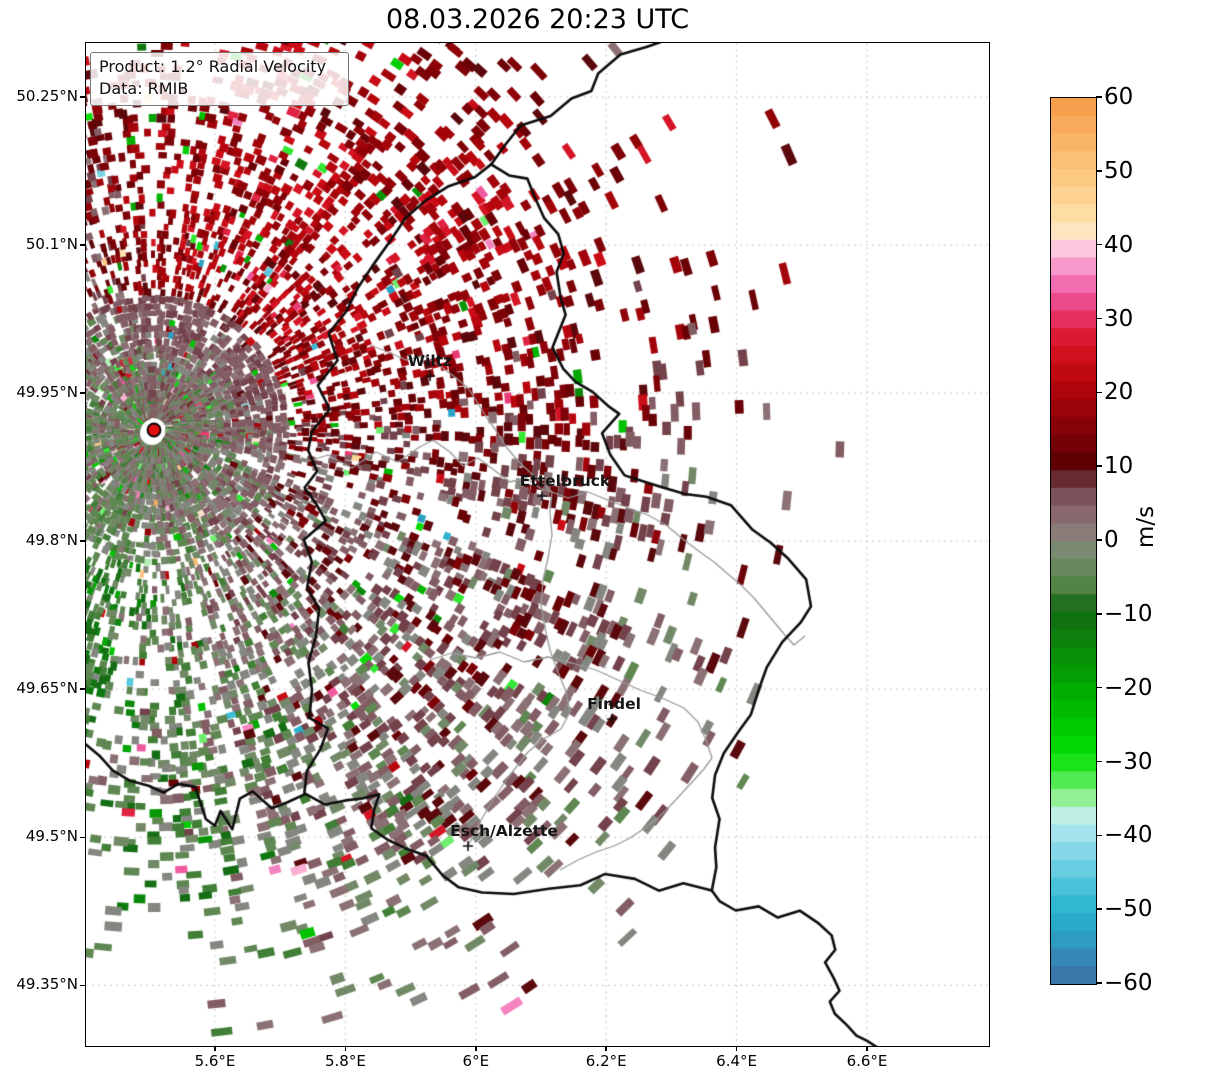  Describe the element at coordinates (47, 984) in the screenshot. I see `y-tick-label: 49.35°N` at that location.